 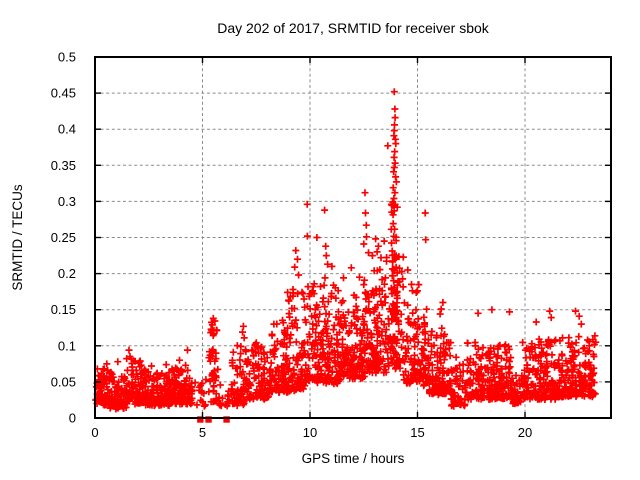 I want to click on x-tick-label: 5, so click(x=202, y=432).